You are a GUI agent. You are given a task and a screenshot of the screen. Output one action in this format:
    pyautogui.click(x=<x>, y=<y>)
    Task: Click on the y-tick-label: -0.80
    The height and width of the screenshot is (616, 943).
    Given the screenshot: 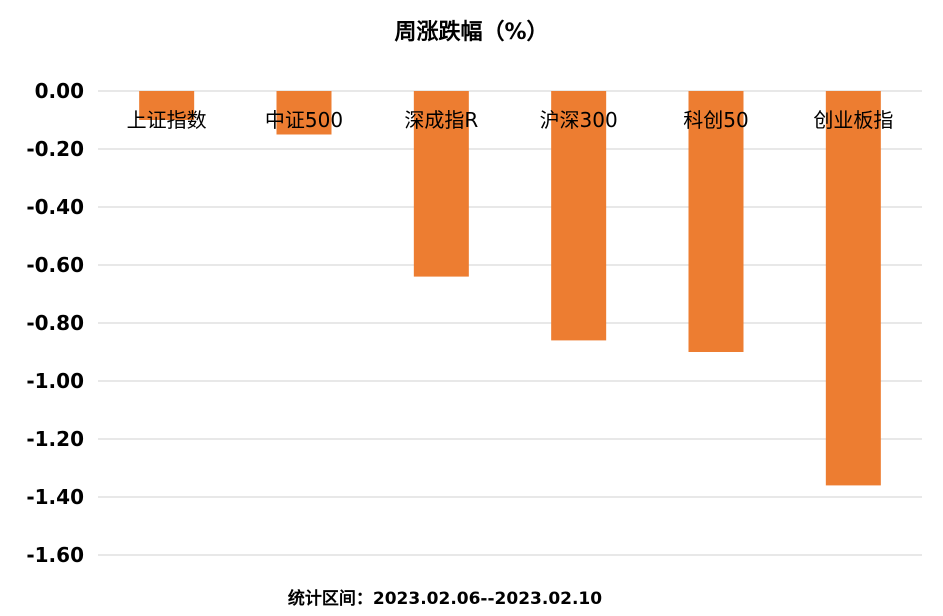 What is the action you would take?
    pyautogui.click(x=55, y=323)
    